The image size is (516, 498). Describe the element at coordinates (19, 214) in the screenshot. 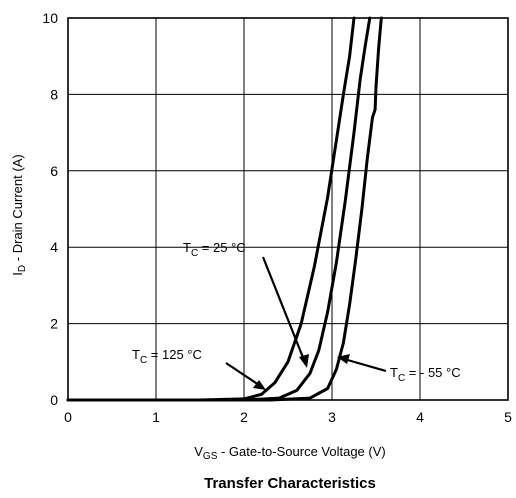

I see `y-axis-label: ID - Drain Current (A)` at that location.